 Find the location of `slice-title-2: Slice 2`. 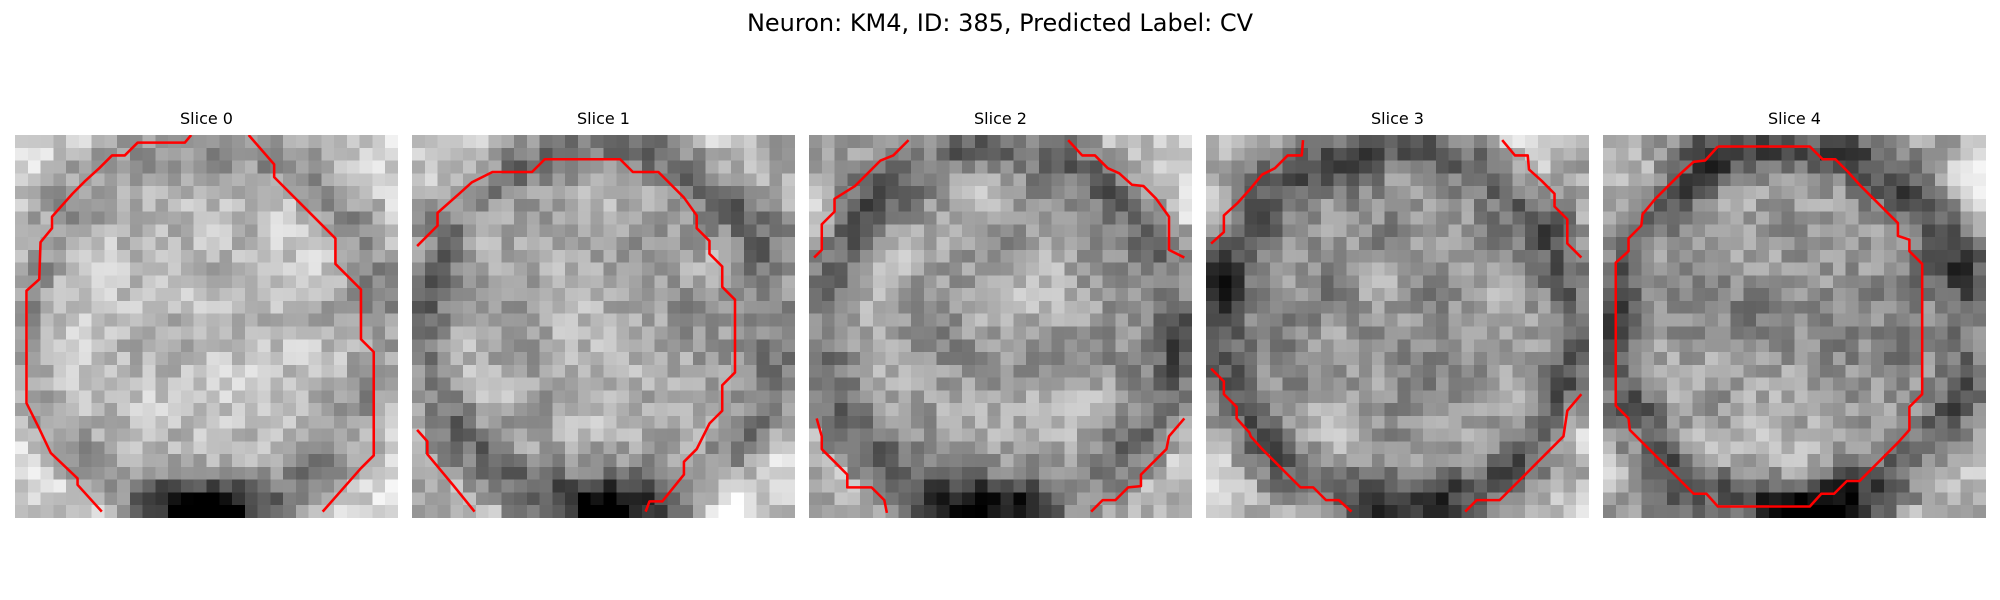

slice-title-2: Slice 2 is located at coordinates (1000, 118).